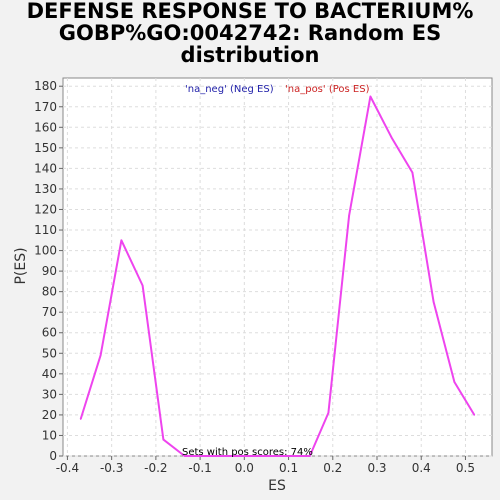 Image resolution: width=500 pixels, height=500 pixels. I want to click on x-tick-label: -0.1, so click(199, 468).